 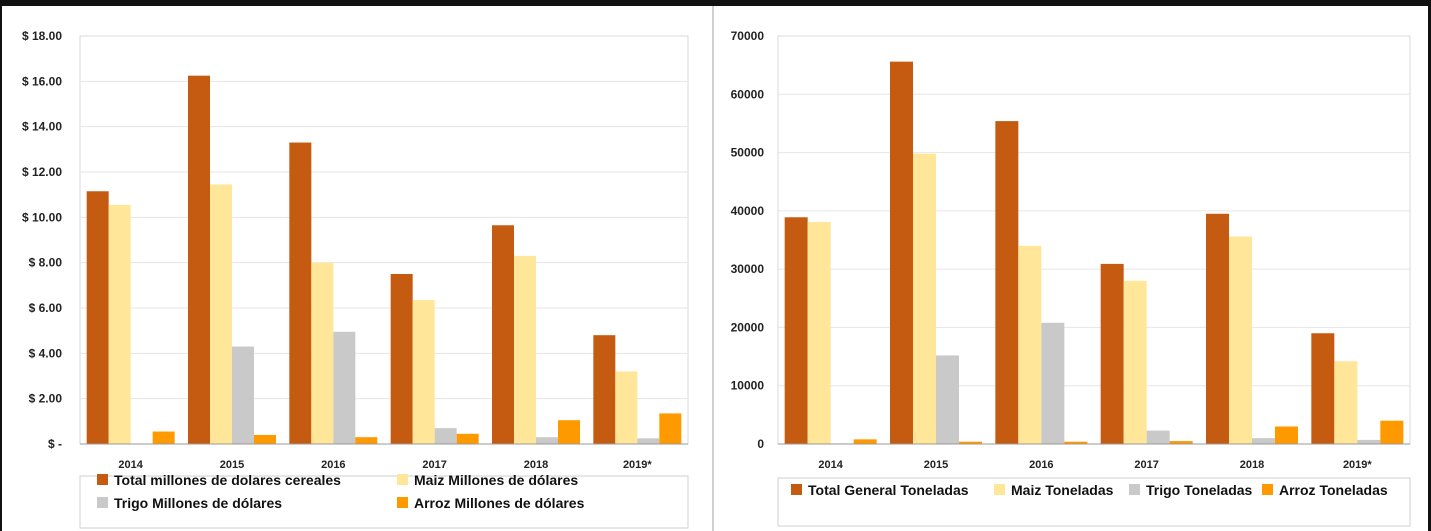 What do you see at coordinates (748, 327) in the screenshot?
I see `y-tick-label: 20000` at bounding box center [748, 327].